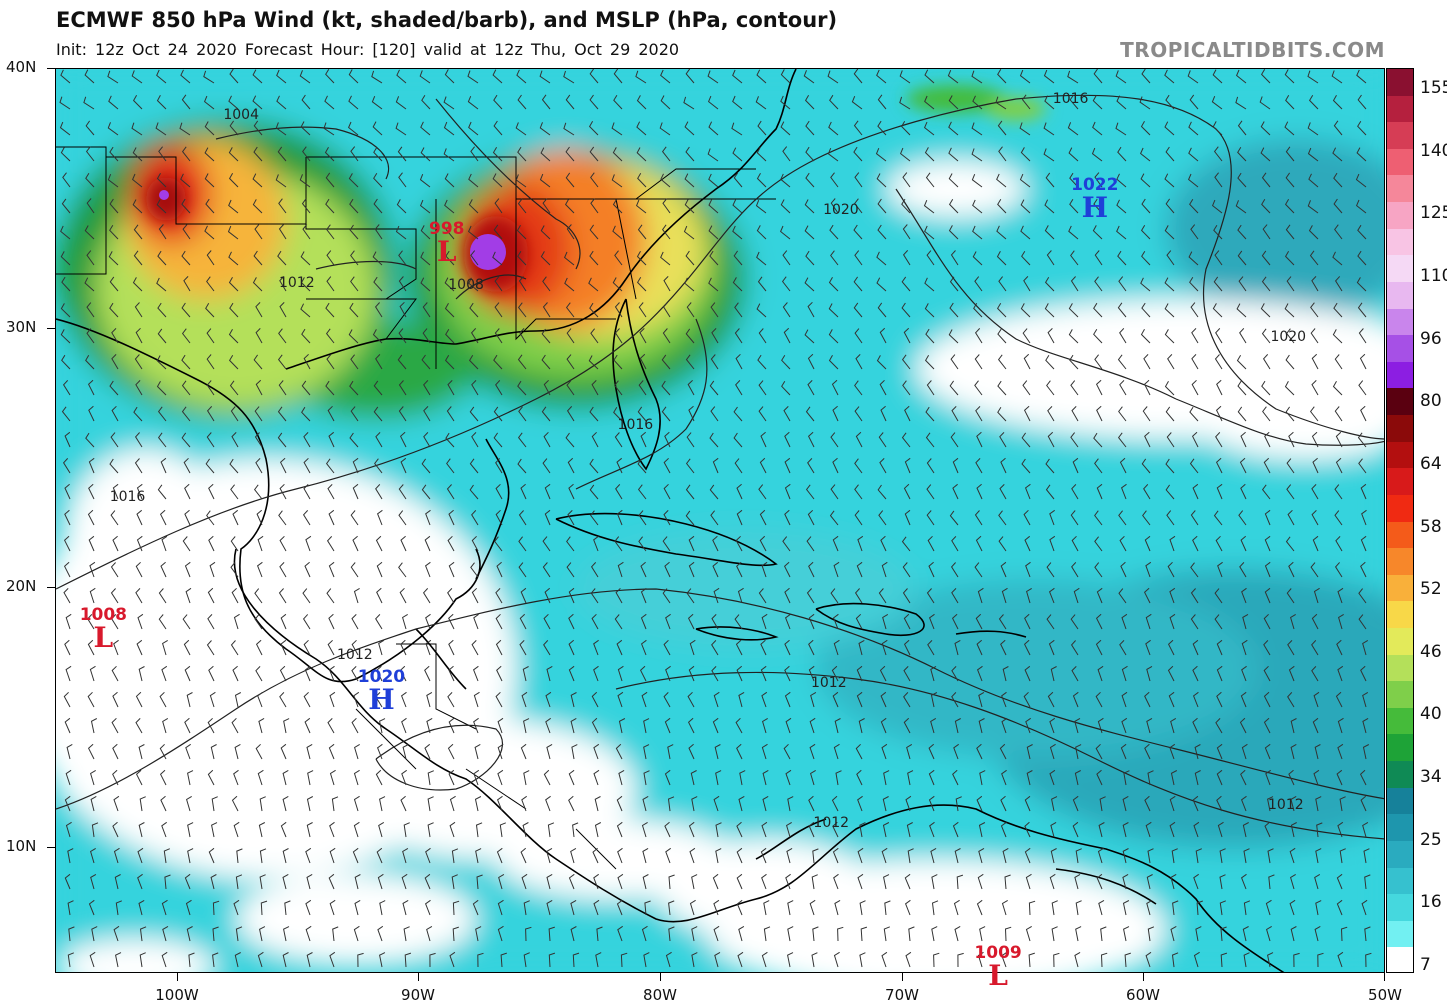 This screenshot has height=1005, width=1447. I want to click on site-credit: TROPICALTIDBITS.COM, so click(1252, 50).